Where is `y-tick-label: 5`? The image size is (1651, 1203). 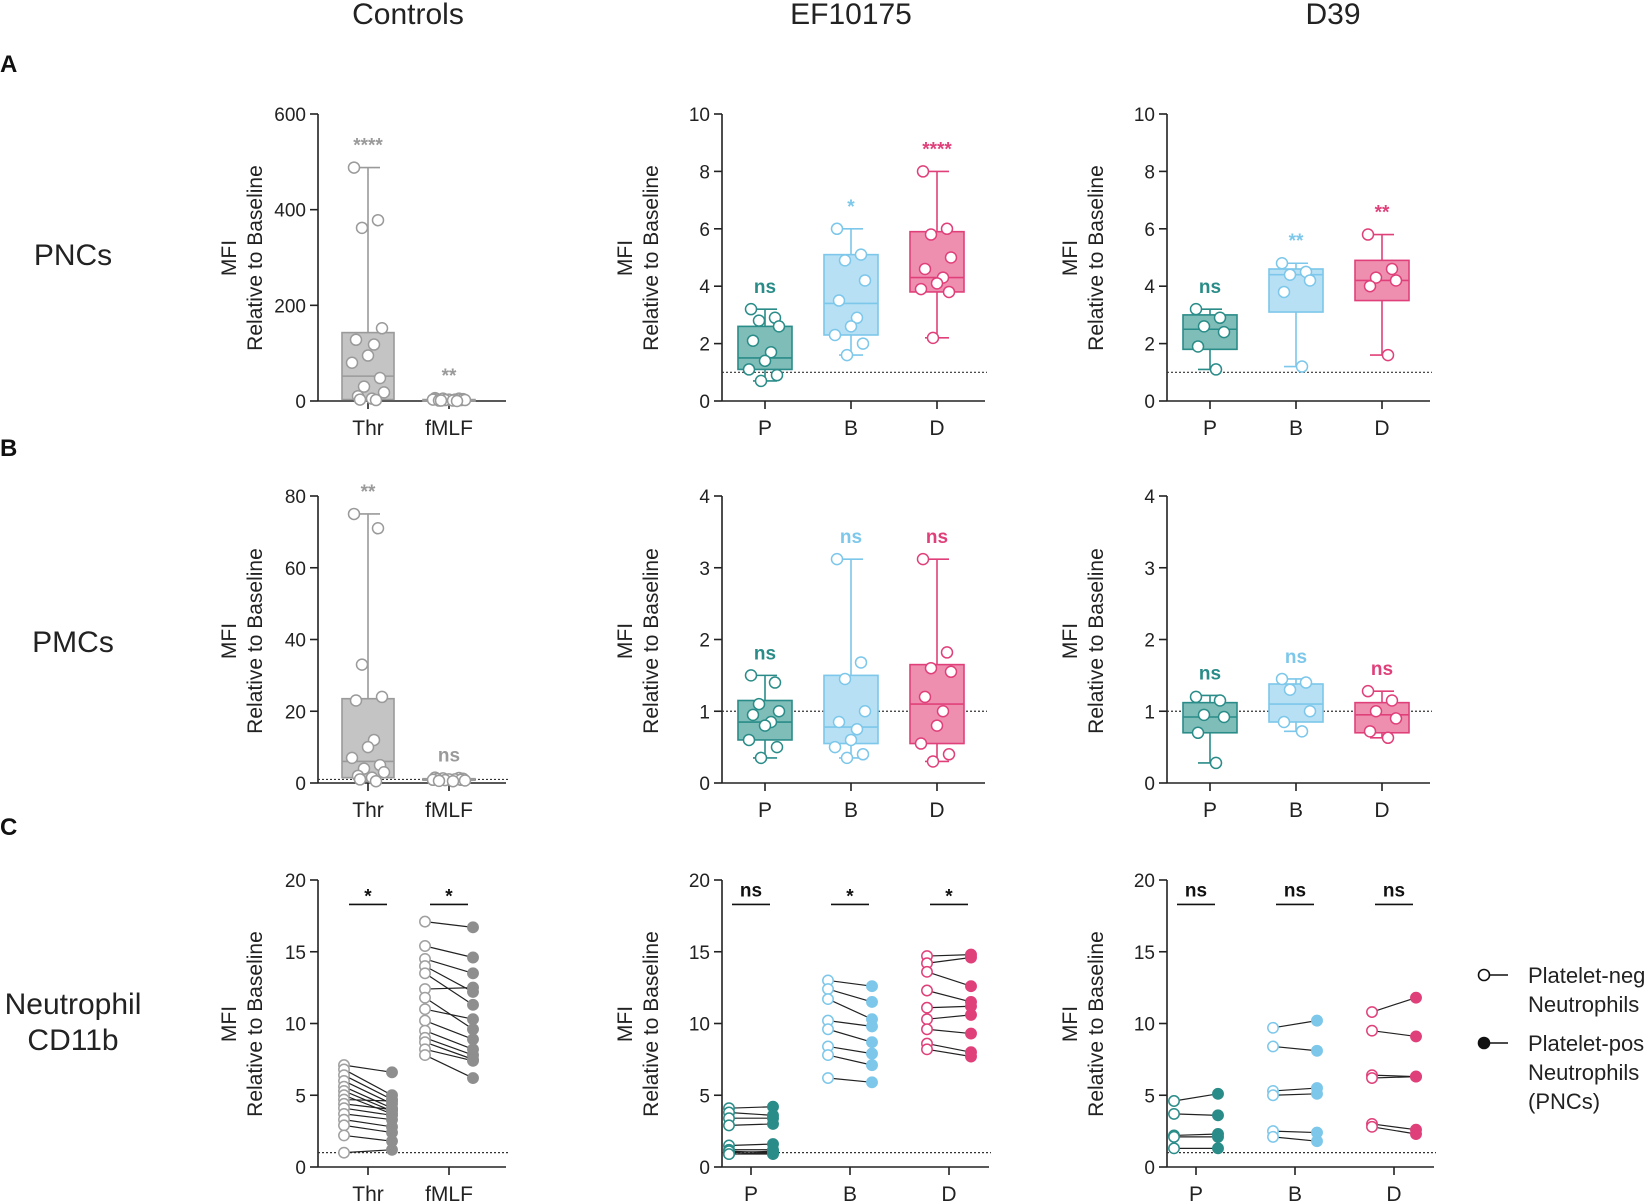
y-tick-label: 5 is located at coordinates (704, 1096).